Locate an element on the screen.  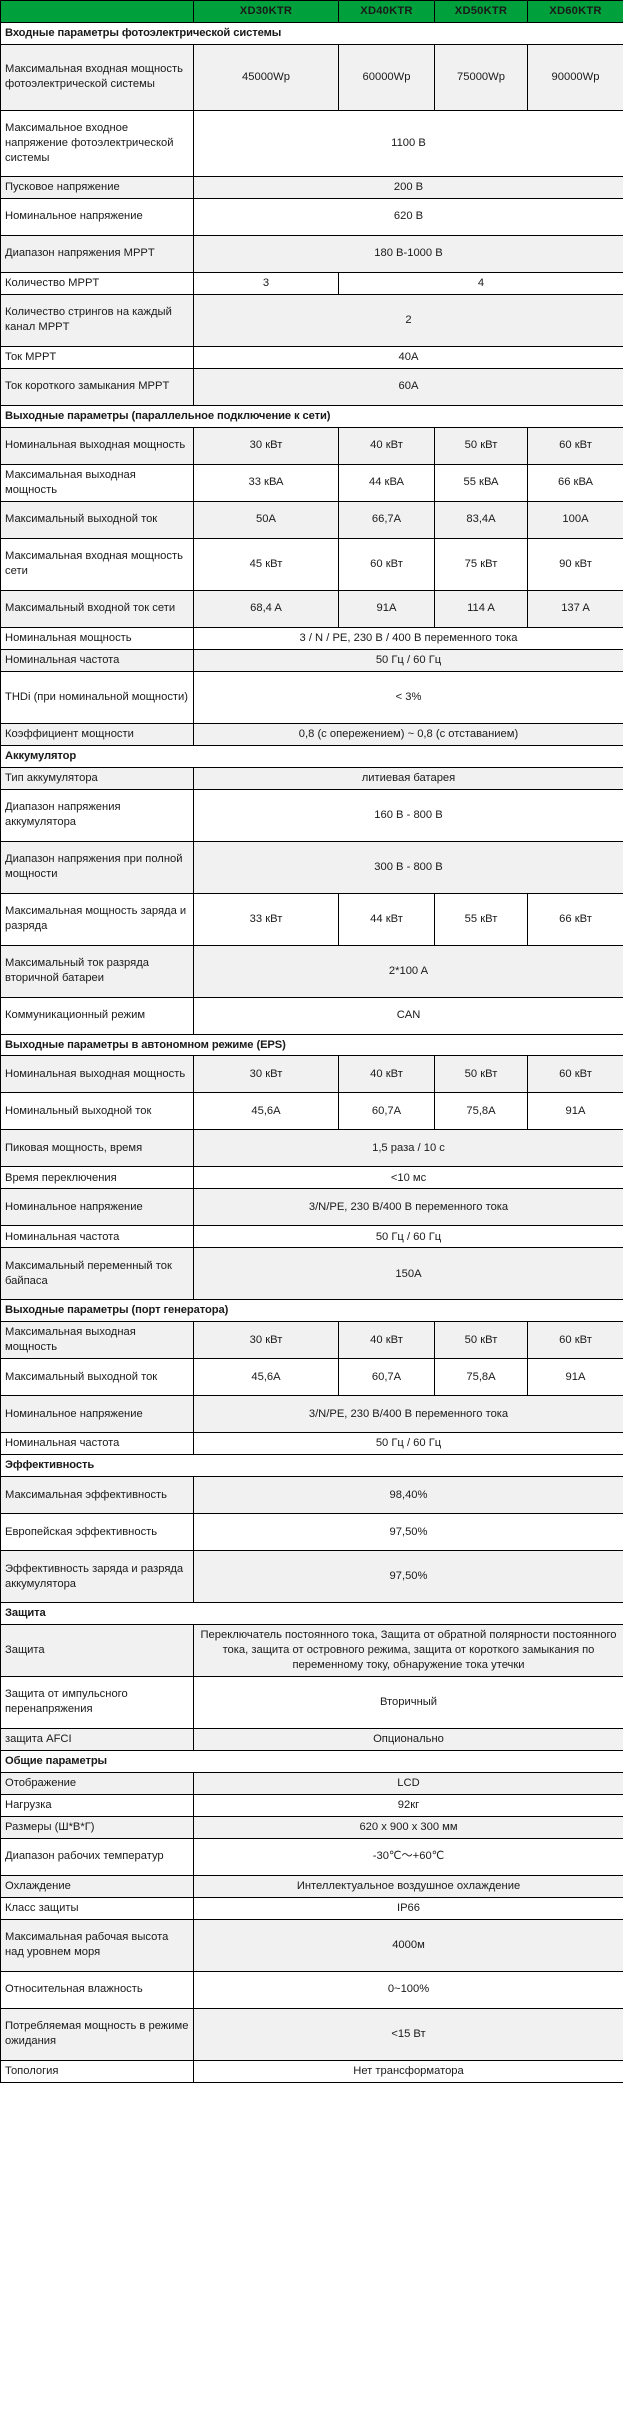
row-label: Защита от импульсного перенапряжения is located at coordinates (97, 1702).